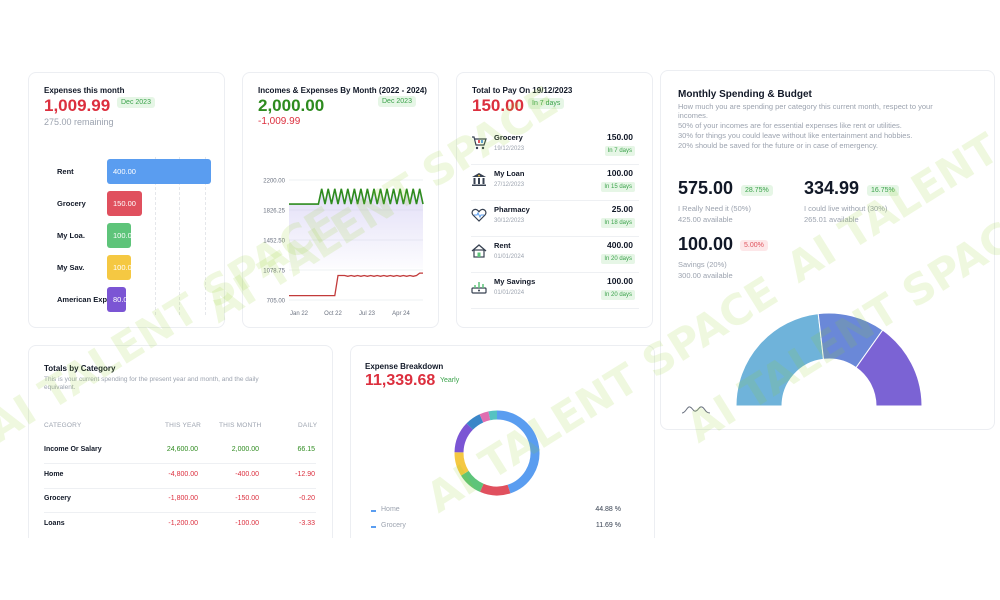 This screenshot has height=600, width=1000. I want to click on breakdown-title: Expense Breakdown, so click(404, 366).